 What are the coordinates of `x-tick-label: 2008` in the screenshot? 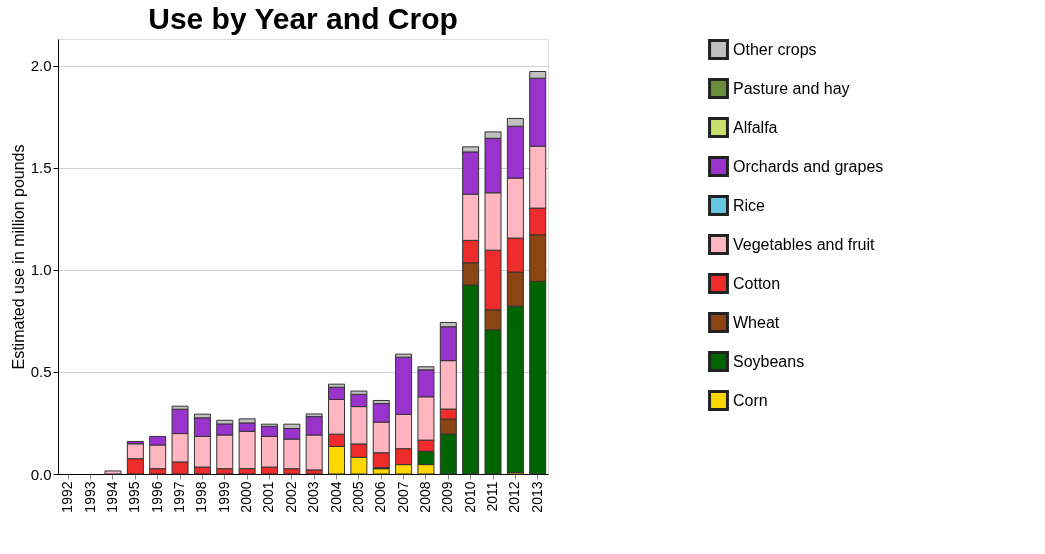 It's located at (424, 497).